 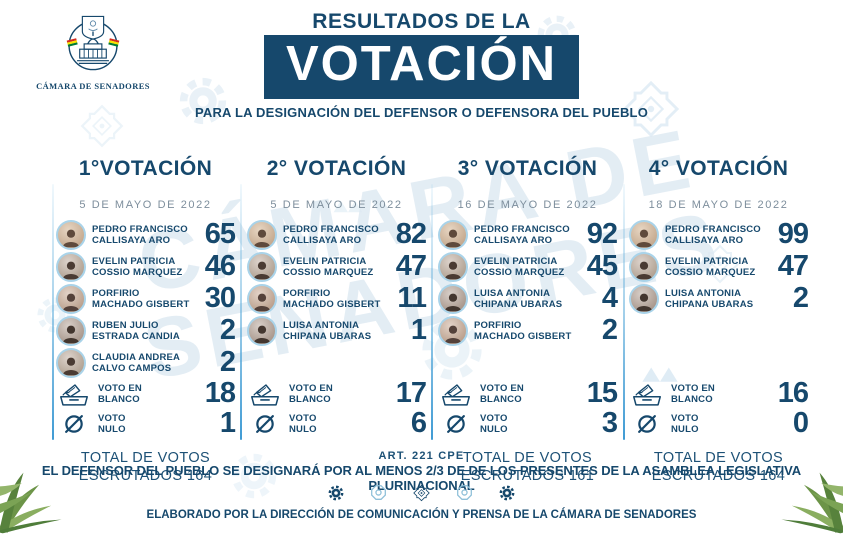 I want to click on vote-count: 4, so click(x=609, y=298).